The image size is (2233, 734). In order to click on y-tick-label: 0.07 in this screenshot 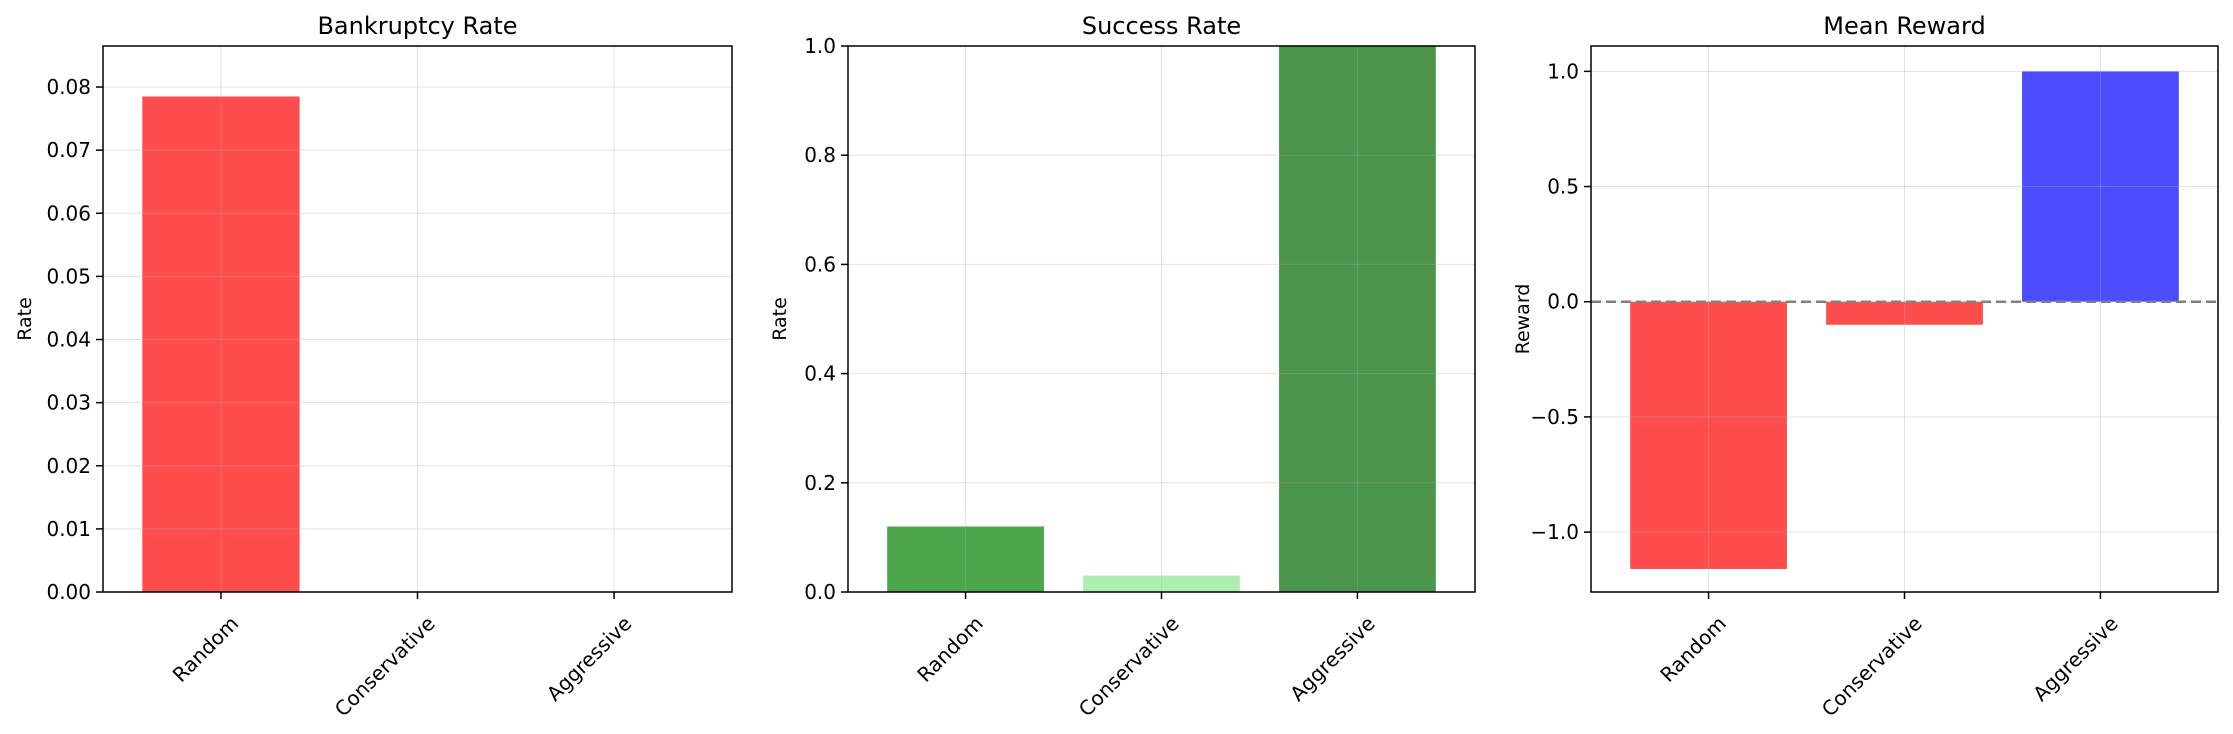, I will do `click(68, 150)`.